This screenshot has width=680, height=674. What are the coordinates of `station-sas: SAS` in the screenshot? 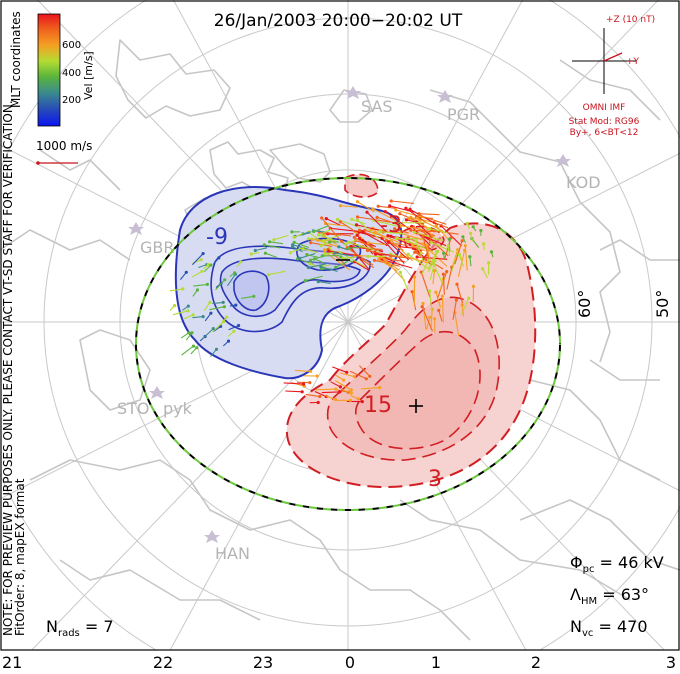 It's located at (377, 106).